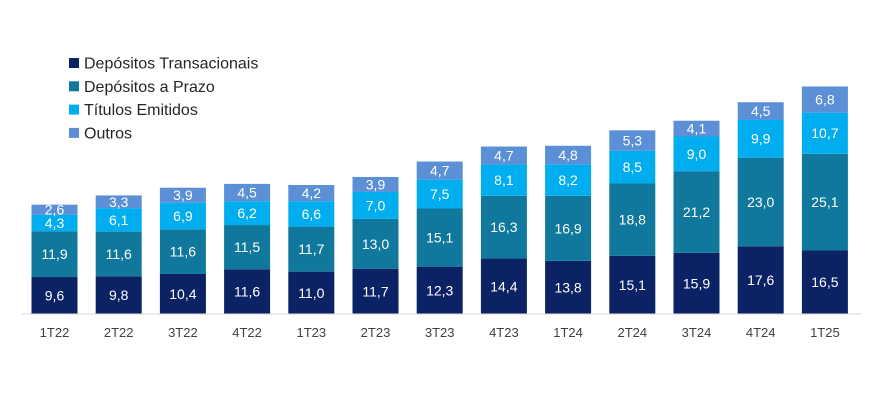  Describe the element at coordinates (108, 133) in the screenshot. I see `legend-label: Outros` at that location.